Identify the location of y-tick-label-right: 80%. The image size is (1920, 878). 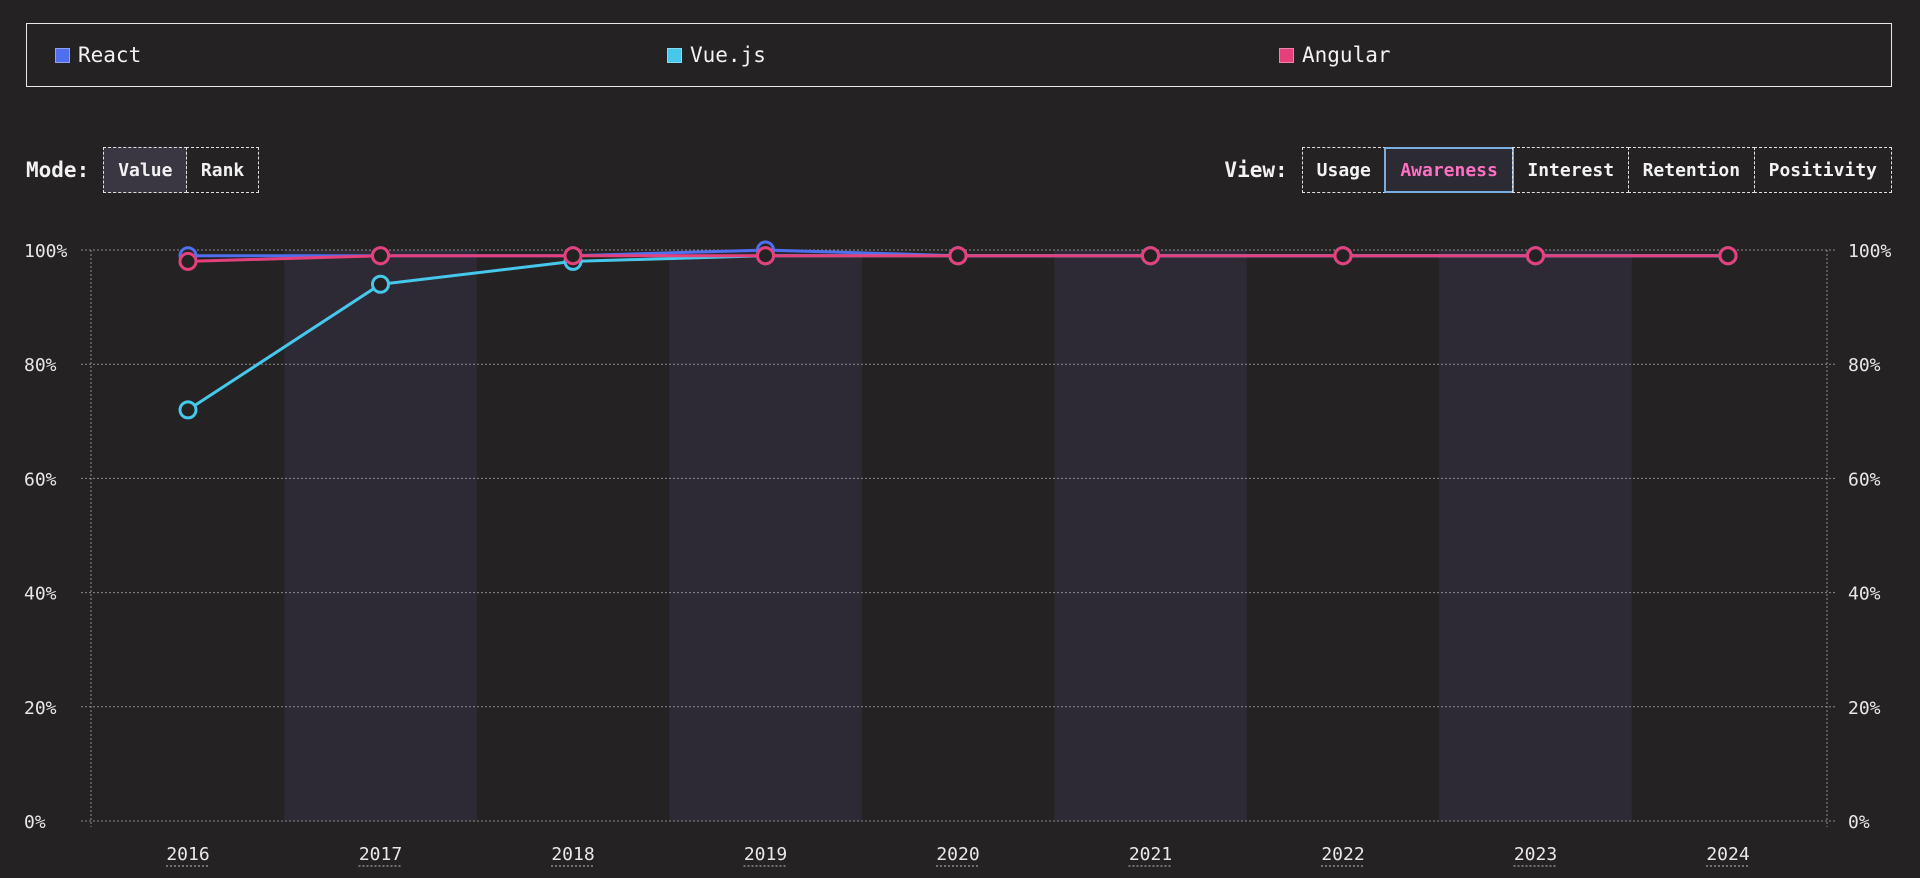
(1864, 365).